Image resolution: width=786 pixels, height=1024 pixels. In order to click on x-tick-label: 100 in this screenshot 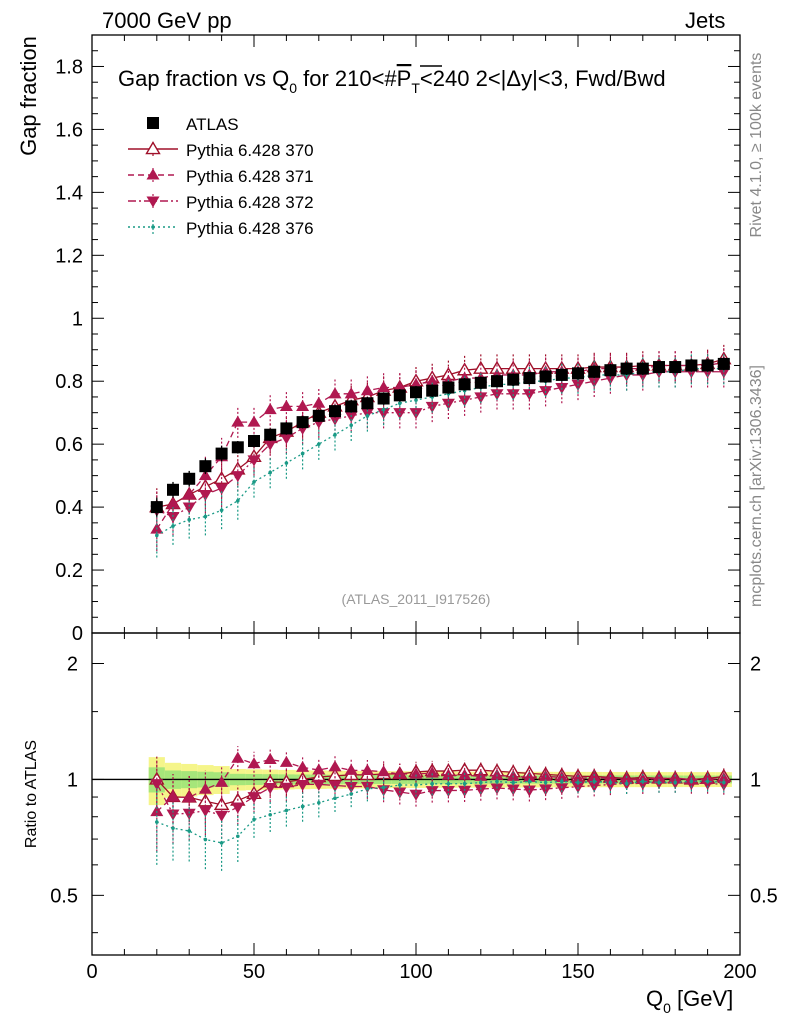, I will do `click(415, 972)`.